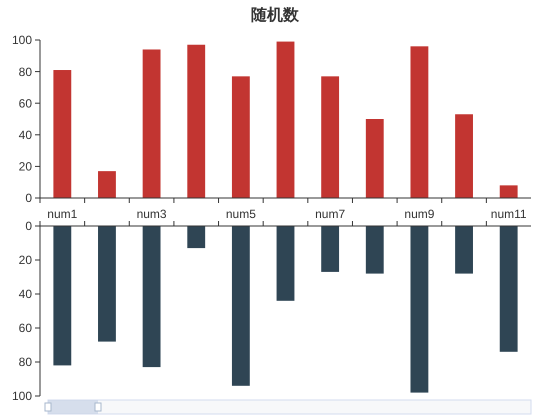 The image size is (550, 420). What do you see at coordinates (62, 214) in the screenshot?
I see `x-tick-label: num1` at bounding box center [62, 214].